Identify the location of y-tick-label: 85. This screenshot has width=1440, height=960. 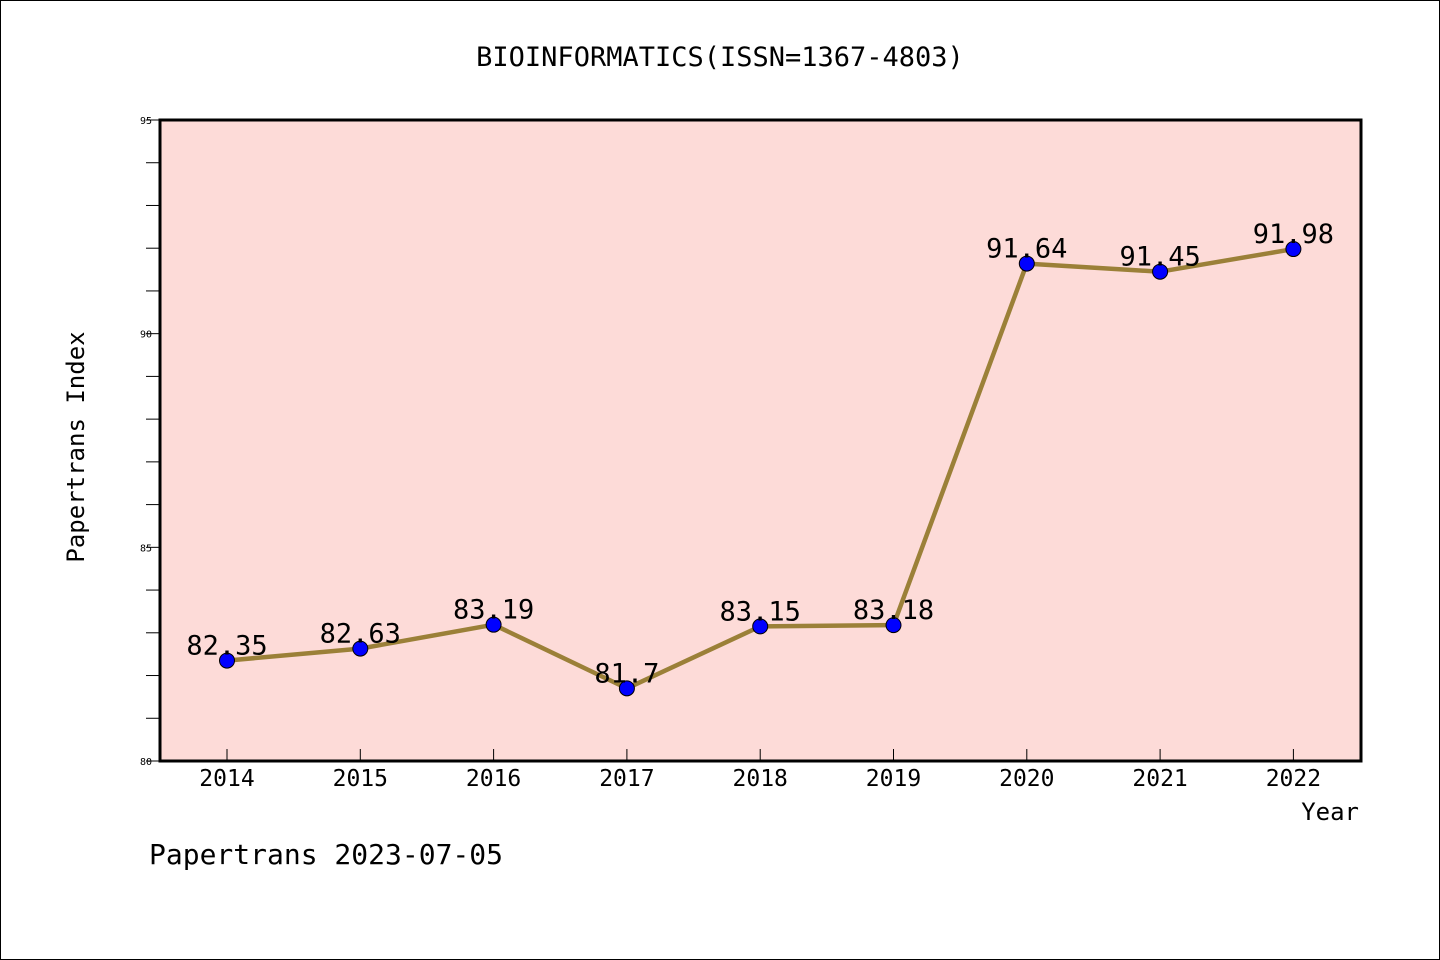
(146, 548).